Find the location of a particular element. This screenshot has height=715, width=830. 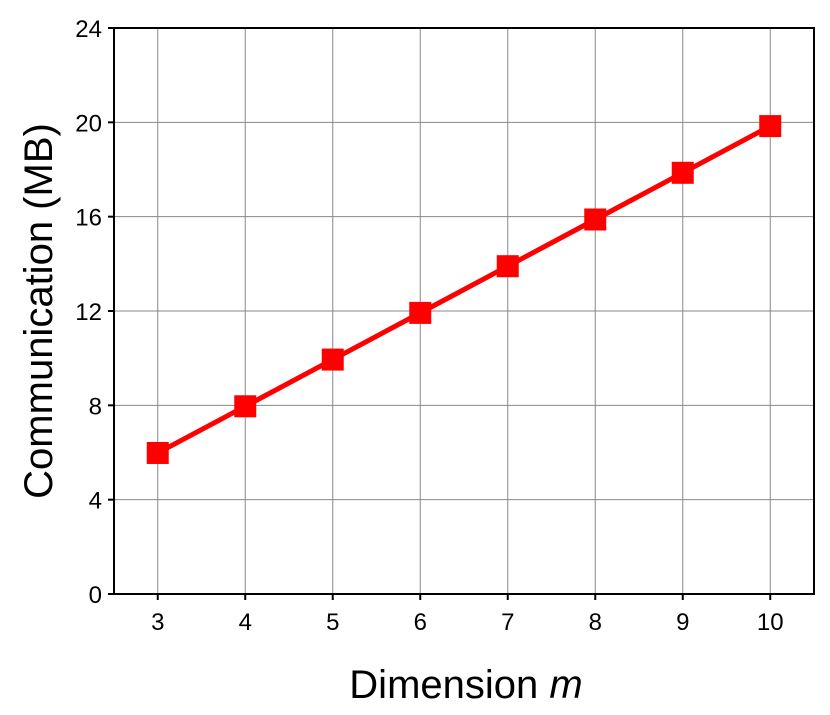

x-tick-label: 9 is located at coordinates (682, 622).